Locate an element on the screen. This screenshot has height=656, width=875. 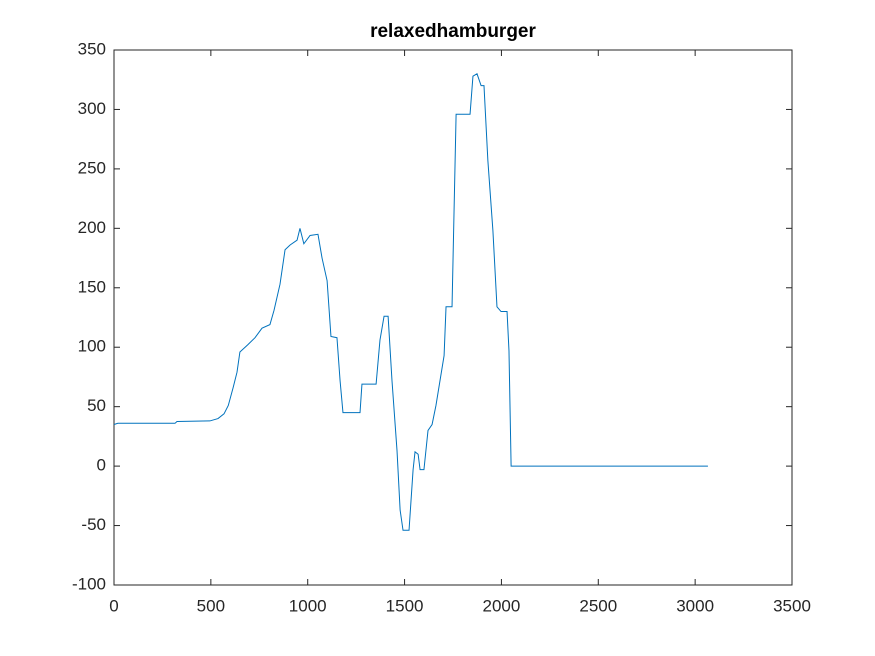
y-tick-label: -100 is located at coordinates (89, 583).